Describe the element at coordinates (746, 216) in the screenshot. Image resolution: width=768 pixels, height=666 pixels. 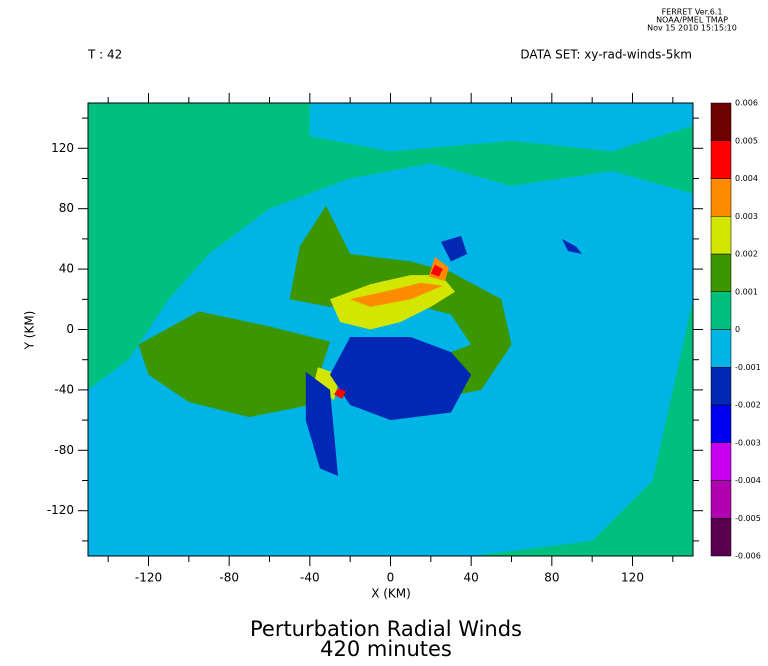
I see `colorbar-label: 0.003` at that location.